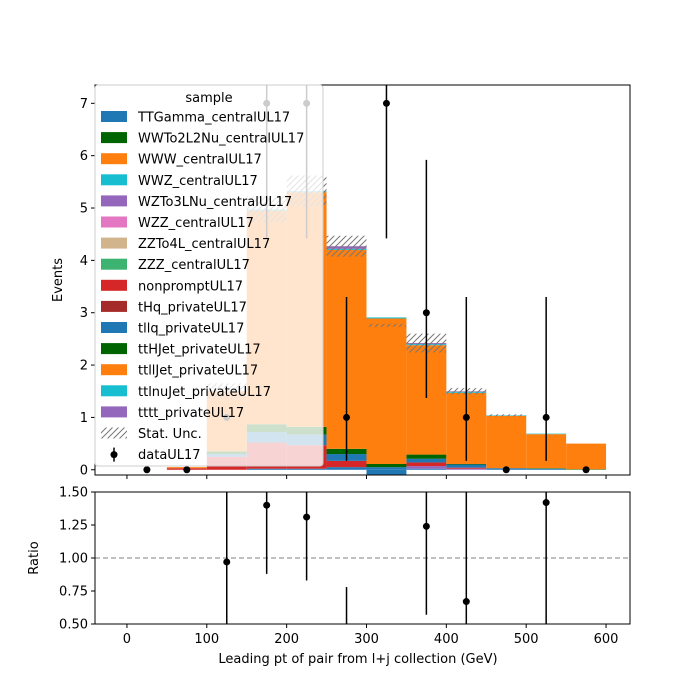 The image size is (700, 700). What do you see at coordinates (606, 639) in the screenshot?
I see `x-tick-label-6: 600` at bounding box center [606, 639].